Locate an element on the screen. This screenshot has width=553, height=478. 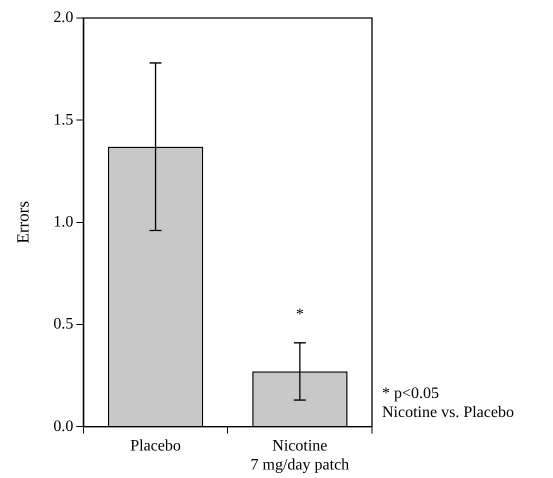
y-tick-label: 2.0 is located at coordinates (63, 17).